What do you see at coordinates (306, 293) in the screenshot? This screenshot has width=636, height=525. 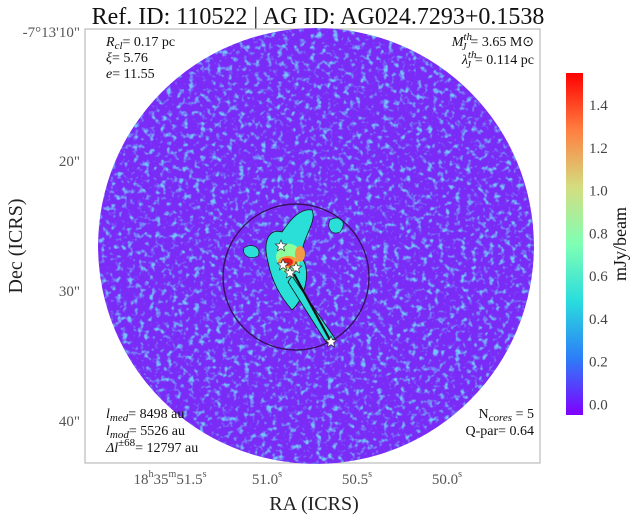 I see `cores` at bounding box center [306, 293].